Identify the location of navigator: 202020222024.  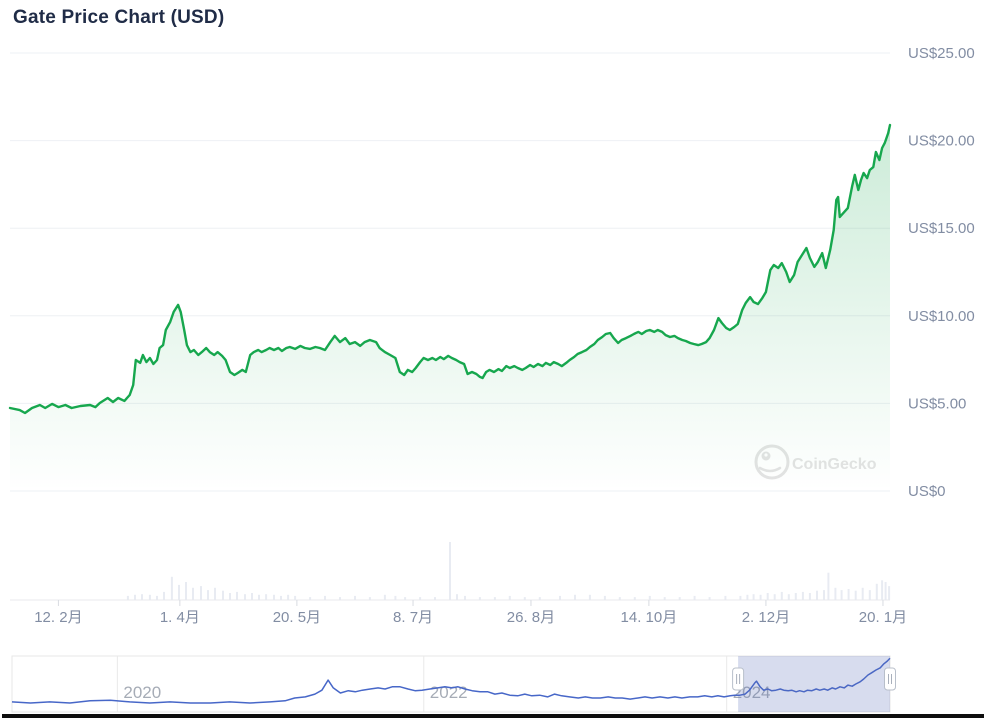
(453, 684).